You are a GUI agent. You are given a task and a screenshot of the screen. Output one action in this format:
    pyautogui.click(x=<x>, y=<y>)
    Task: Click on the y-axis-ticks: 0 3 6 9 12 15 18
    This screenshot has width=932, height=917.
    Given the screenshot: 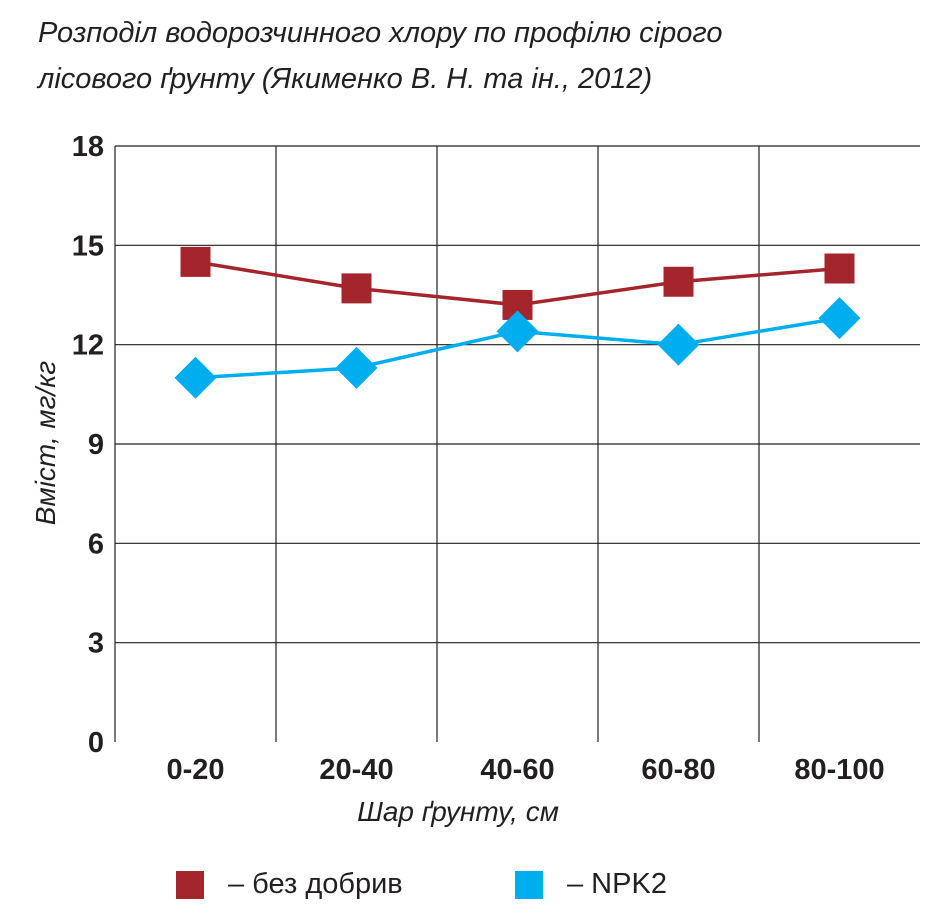 What is the action you would take?
    pyautogui.click(x=88, y=445)
    